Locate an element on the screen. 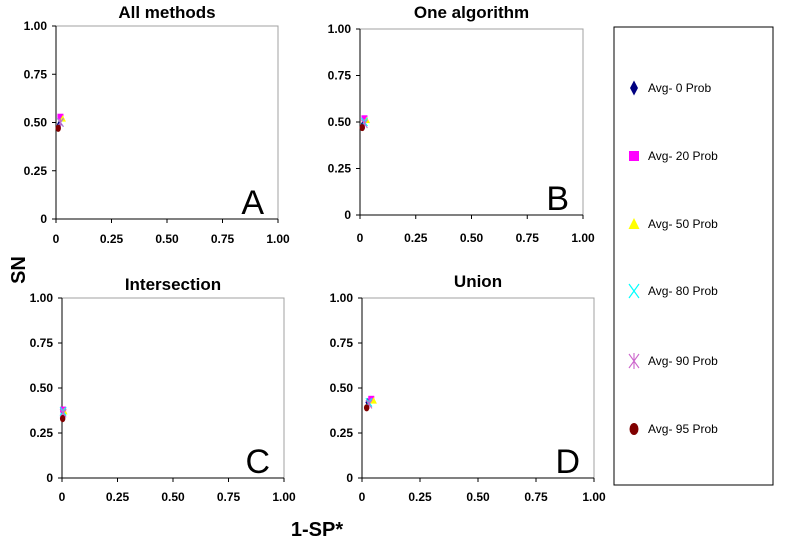 Image resolution: width=794 pixels, height=544 pixels. panel-letter: B is located at coordinates (557, 199).